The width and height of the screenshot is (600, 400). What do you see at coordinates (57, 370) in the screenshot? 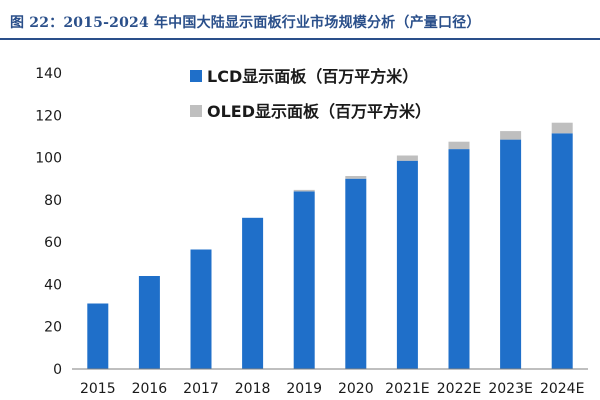
I see `y-tick-label-0: 0` at bounding box center [57, 370].